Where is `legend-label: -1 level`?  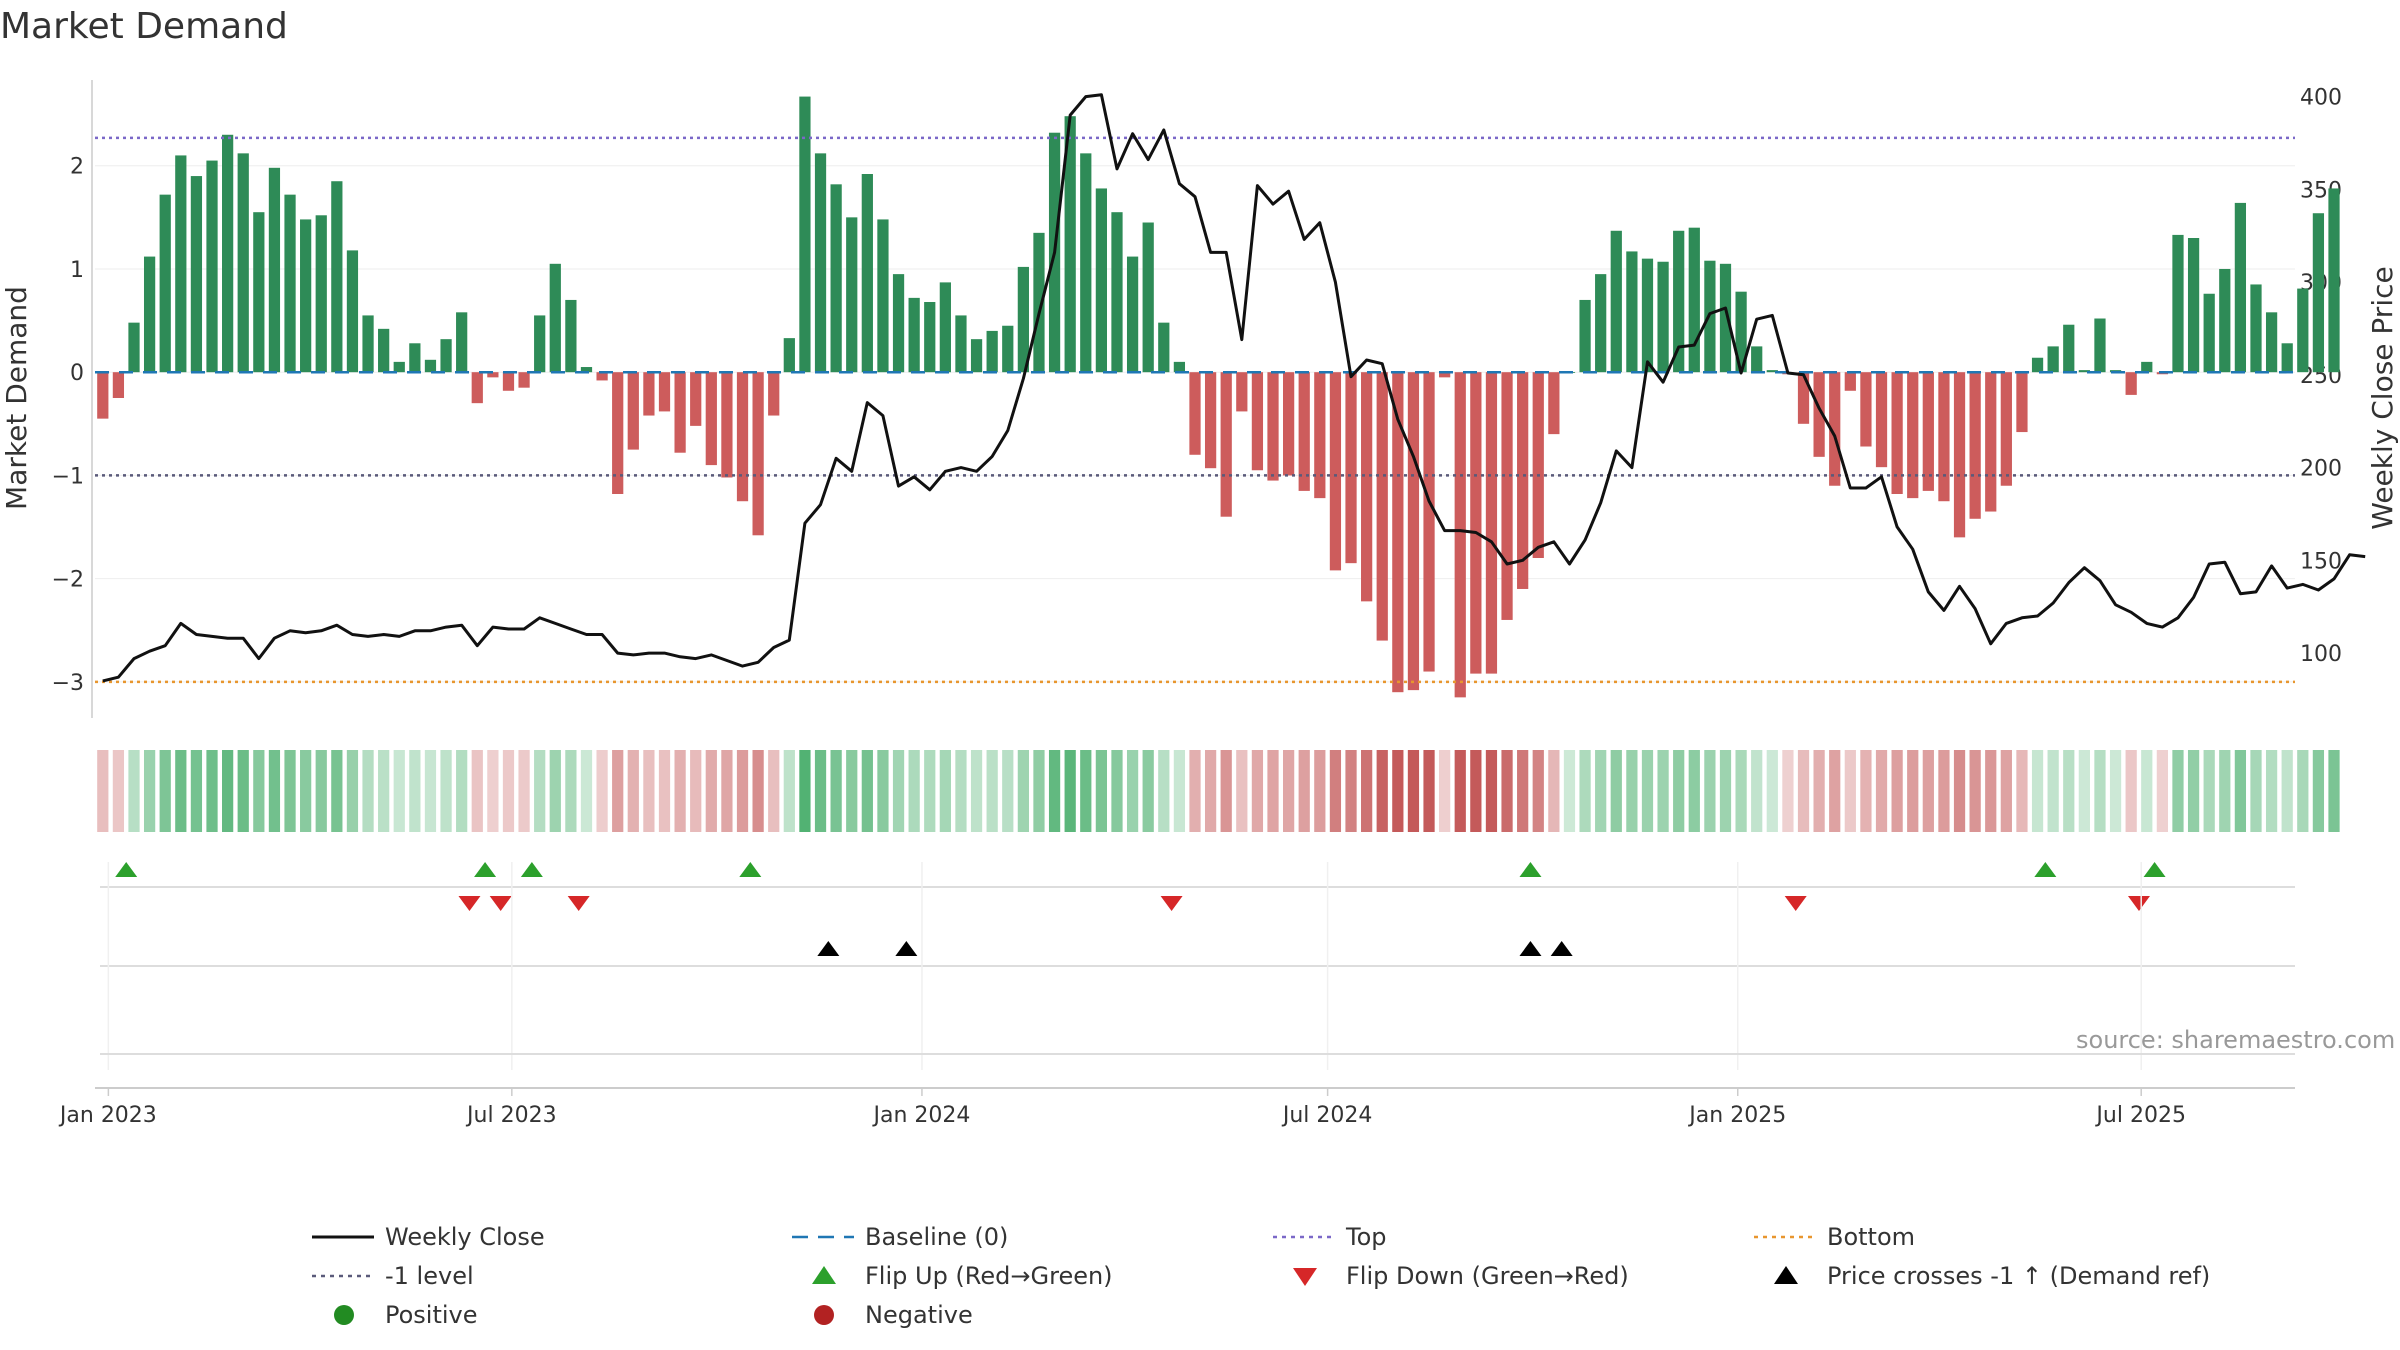
legend-label: -1 level is located at coordinates (429, 1276).